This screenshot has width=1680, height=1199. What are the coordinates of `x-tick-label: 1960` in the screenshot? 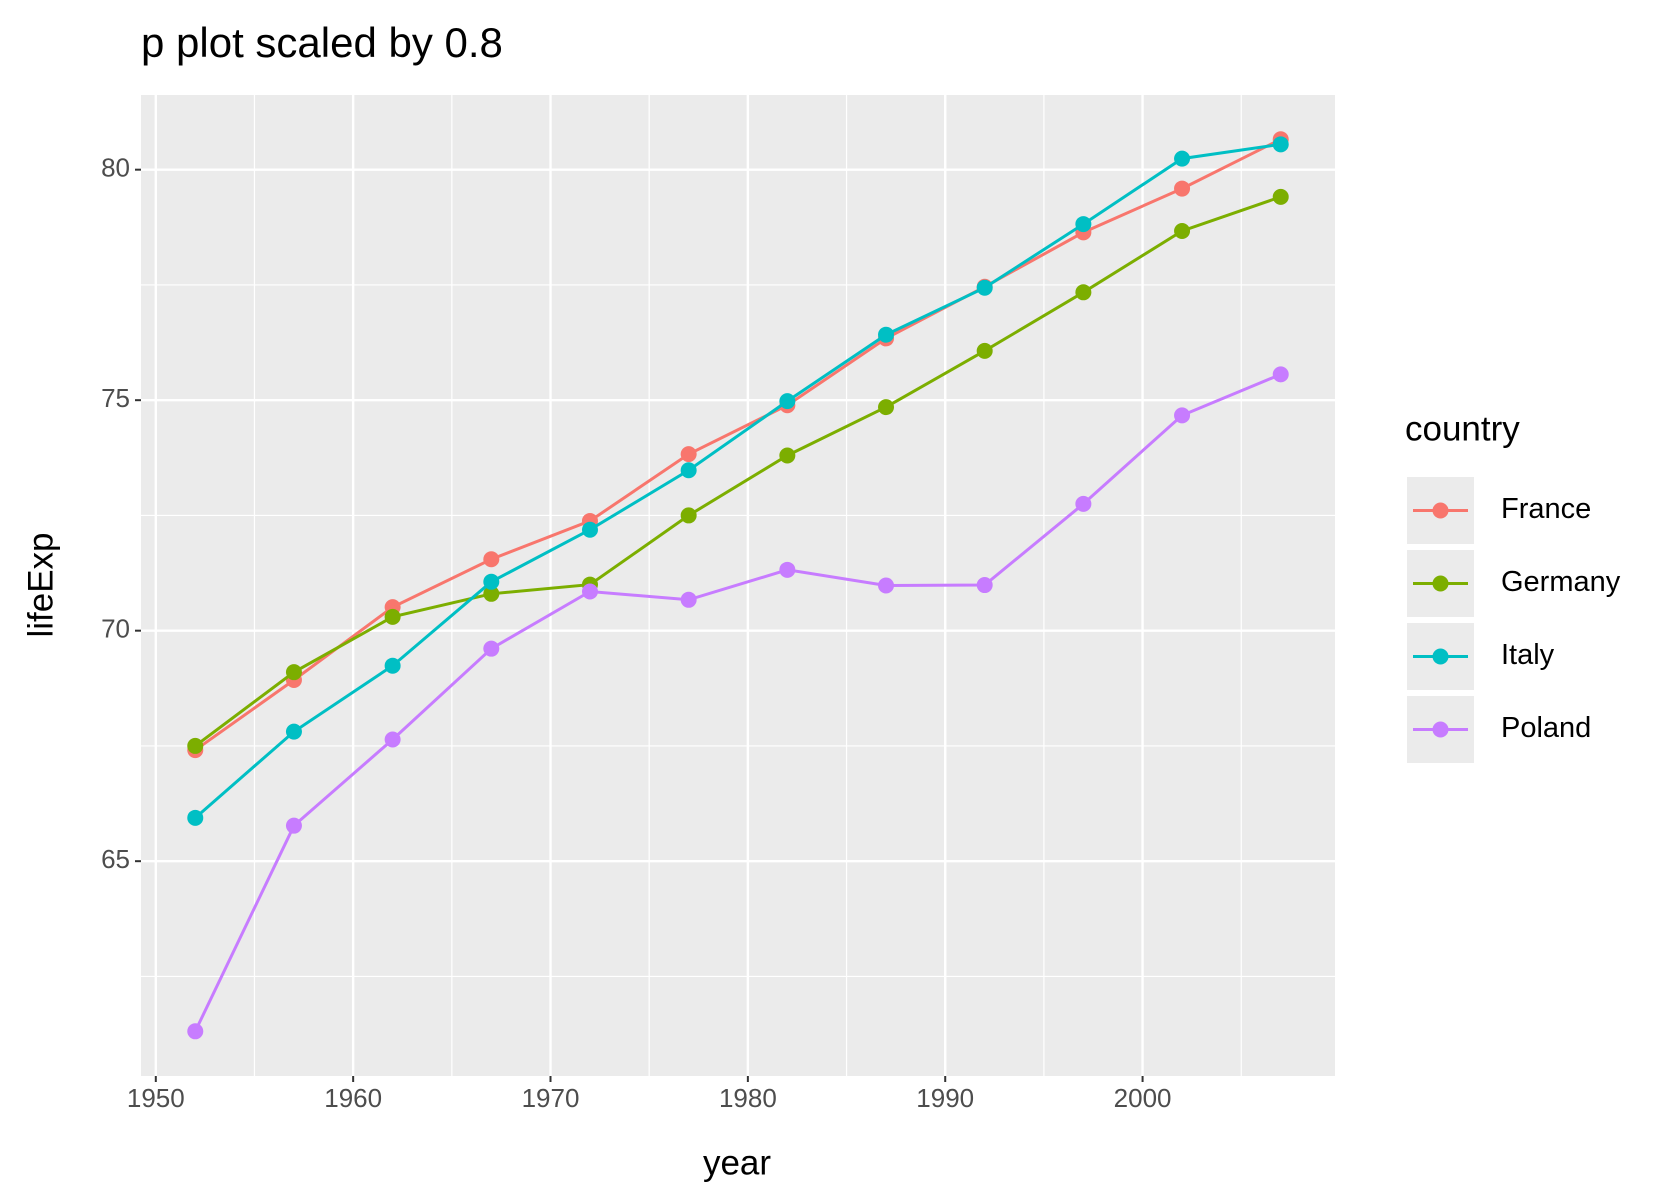 It's located at (353, 1098).